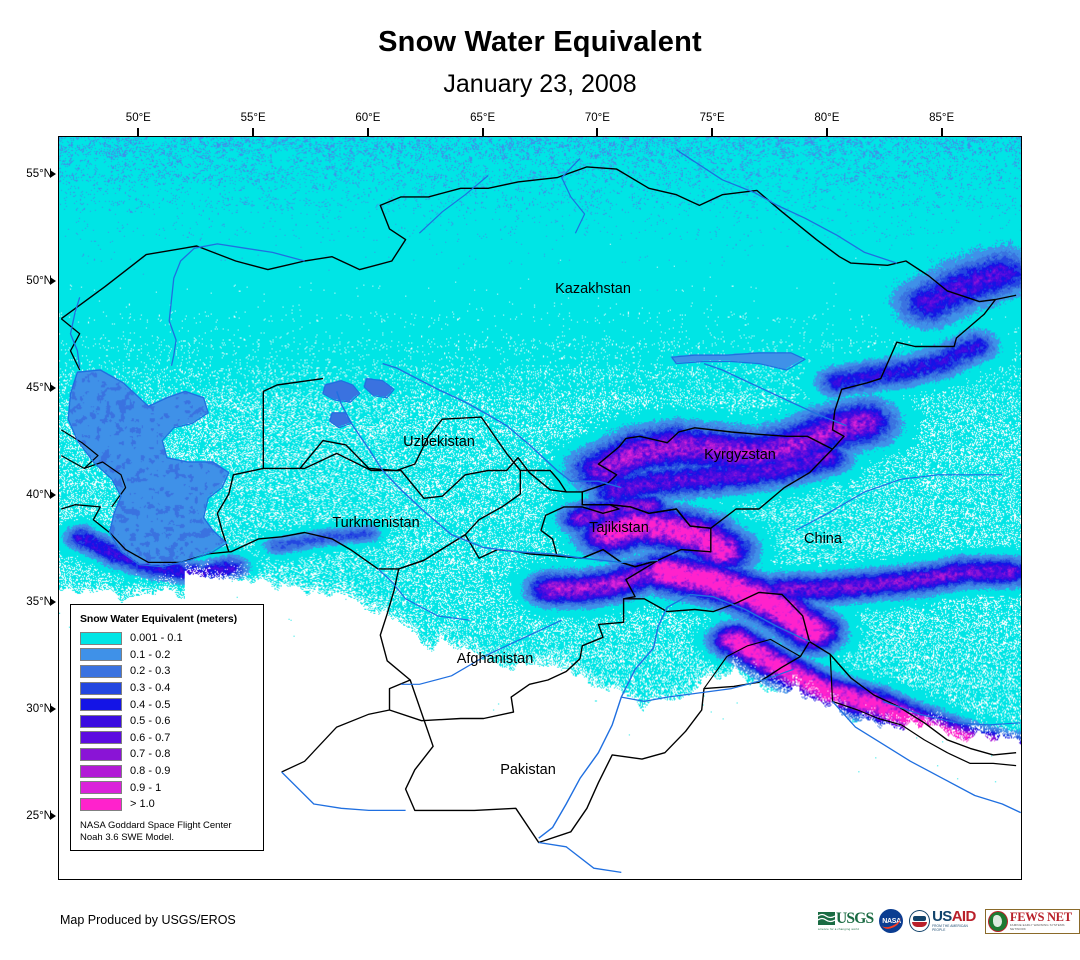 The height and width of the screenshot is (960, 1080). Describe the element at coordinates (376, 523) in the screenshot. I see `country-label-turkmenistan: Turkmenistan` at that location.